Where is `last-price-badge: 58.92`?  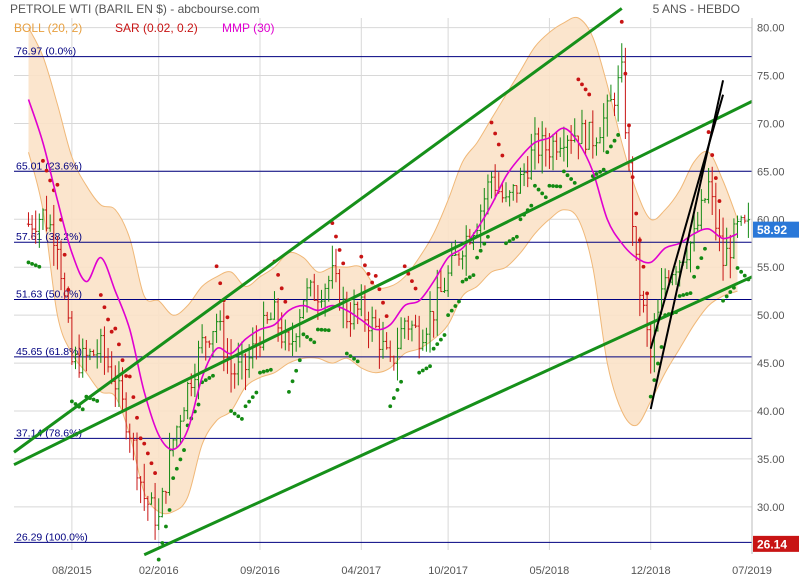 last-price-badge: 58.92 is located at coordinates (772, 230).